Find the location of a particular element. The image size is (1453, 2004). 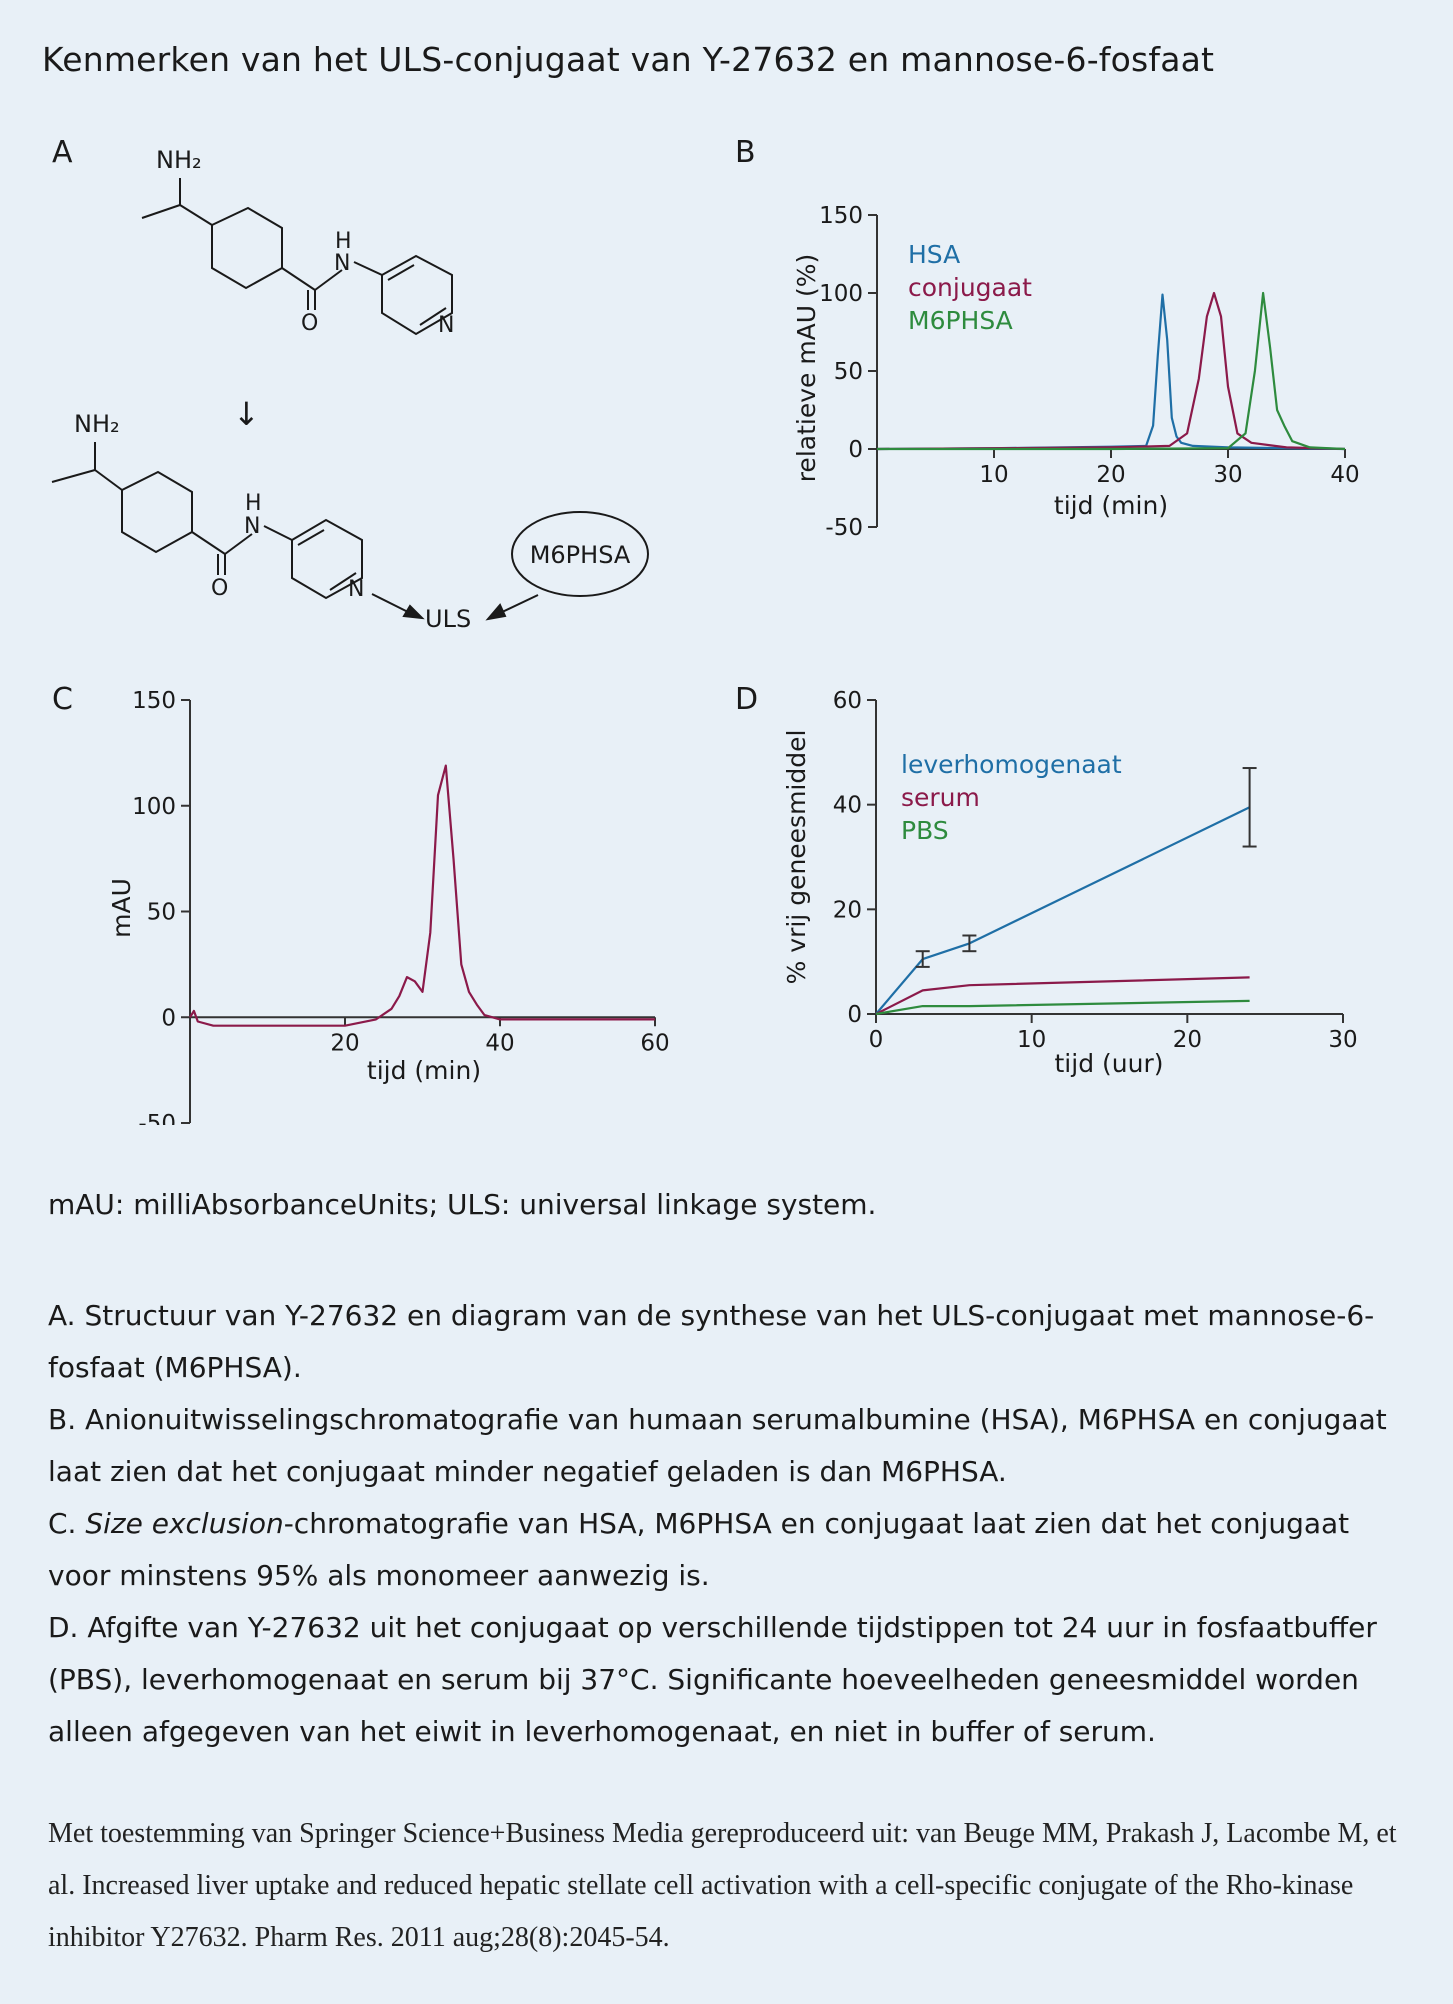

carbonyl-o-top: O is located at coordinates (309, 323).